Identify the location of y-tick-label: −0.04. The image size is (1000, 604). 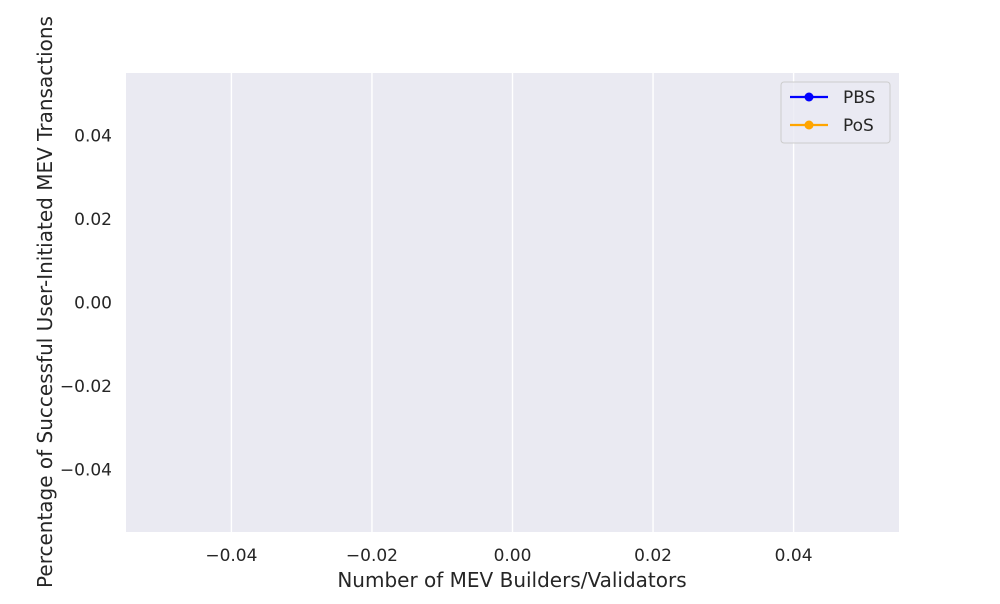
(86, 470).